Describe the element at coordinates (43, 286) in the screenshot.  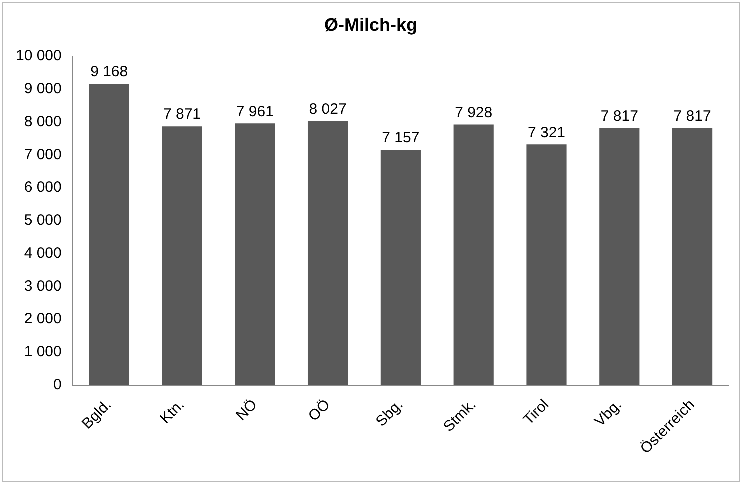
I see `y-tick-label: 3 000` at that location.